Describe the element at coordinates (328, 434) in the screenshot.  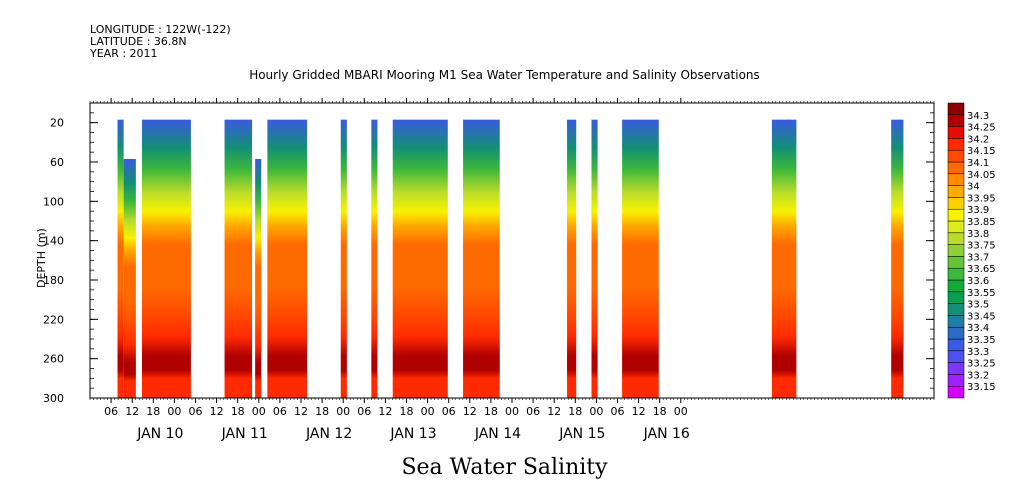
I see `x-day-label: JAN 12` at that location.